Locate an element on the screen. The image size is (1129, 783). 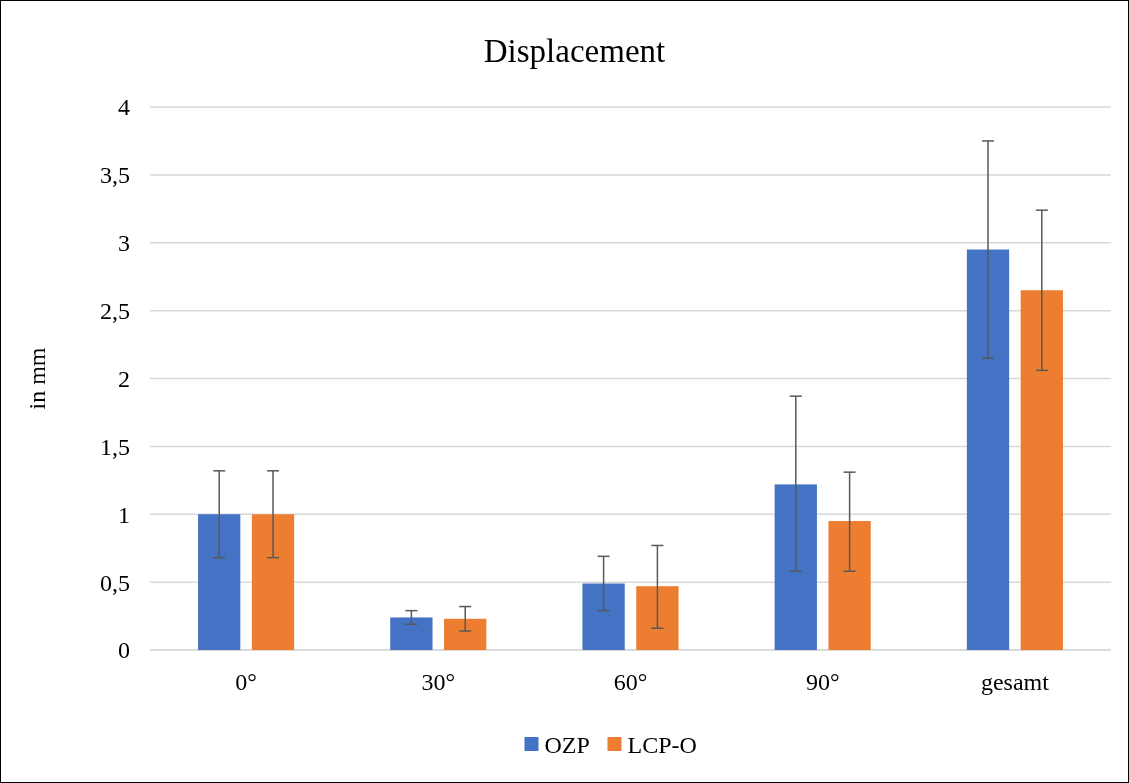
y-tick-label: 0,5 is located at coordinates (115, 582).